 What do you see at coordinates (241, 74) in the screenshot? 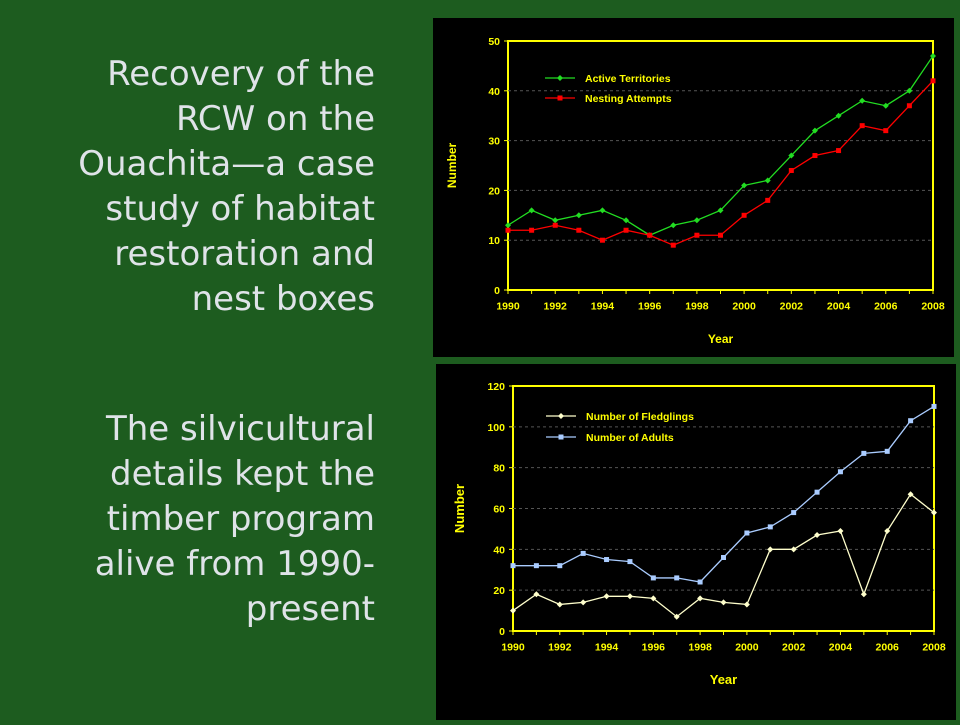
I see `title-line: Recovery of the` at bounding box center [241, 74].